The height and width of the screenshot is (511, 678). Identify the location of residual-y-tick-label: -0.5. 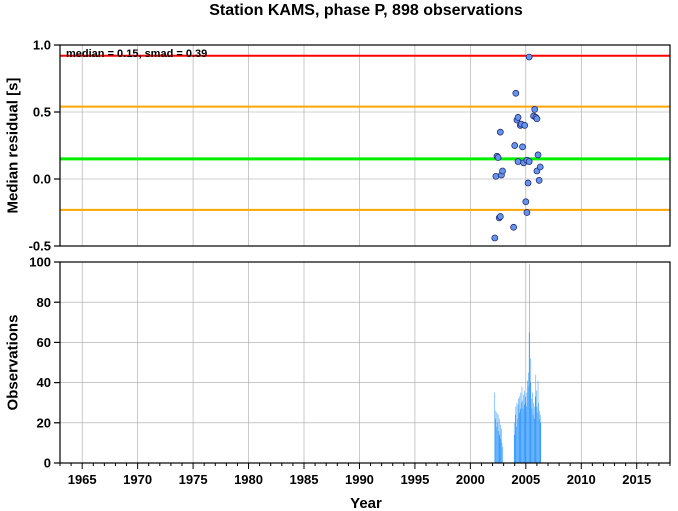
(40, 246).